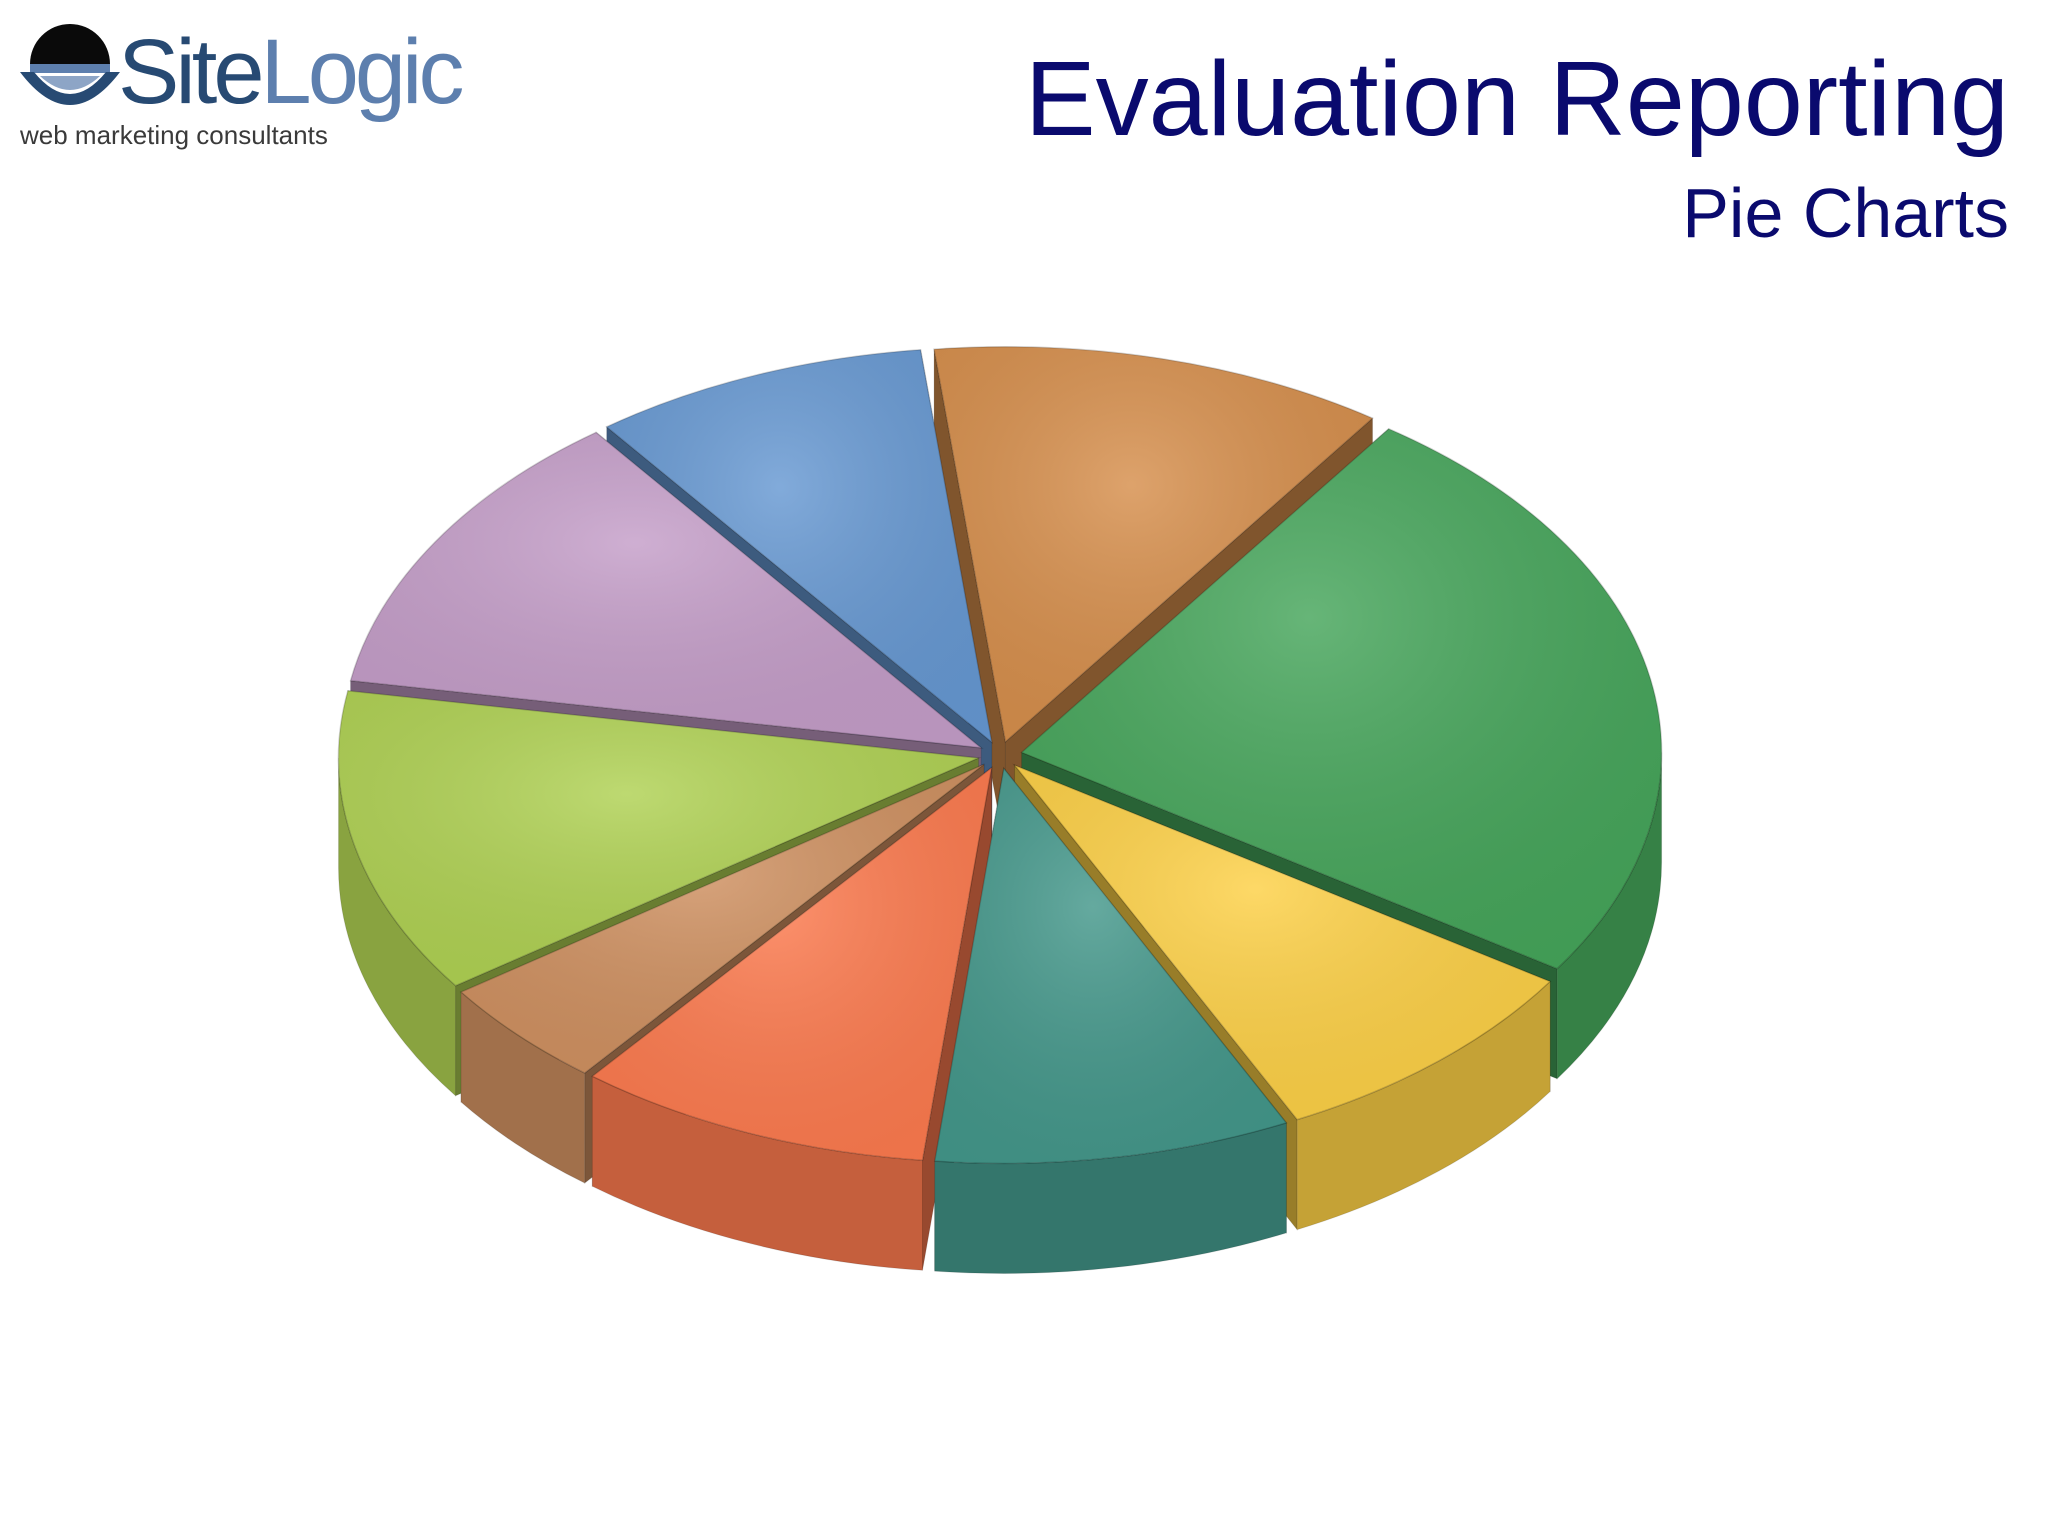 The image size is (2048, 1536). I want to click on slide-title: Evaluation Reporting, so click(1516, 99).